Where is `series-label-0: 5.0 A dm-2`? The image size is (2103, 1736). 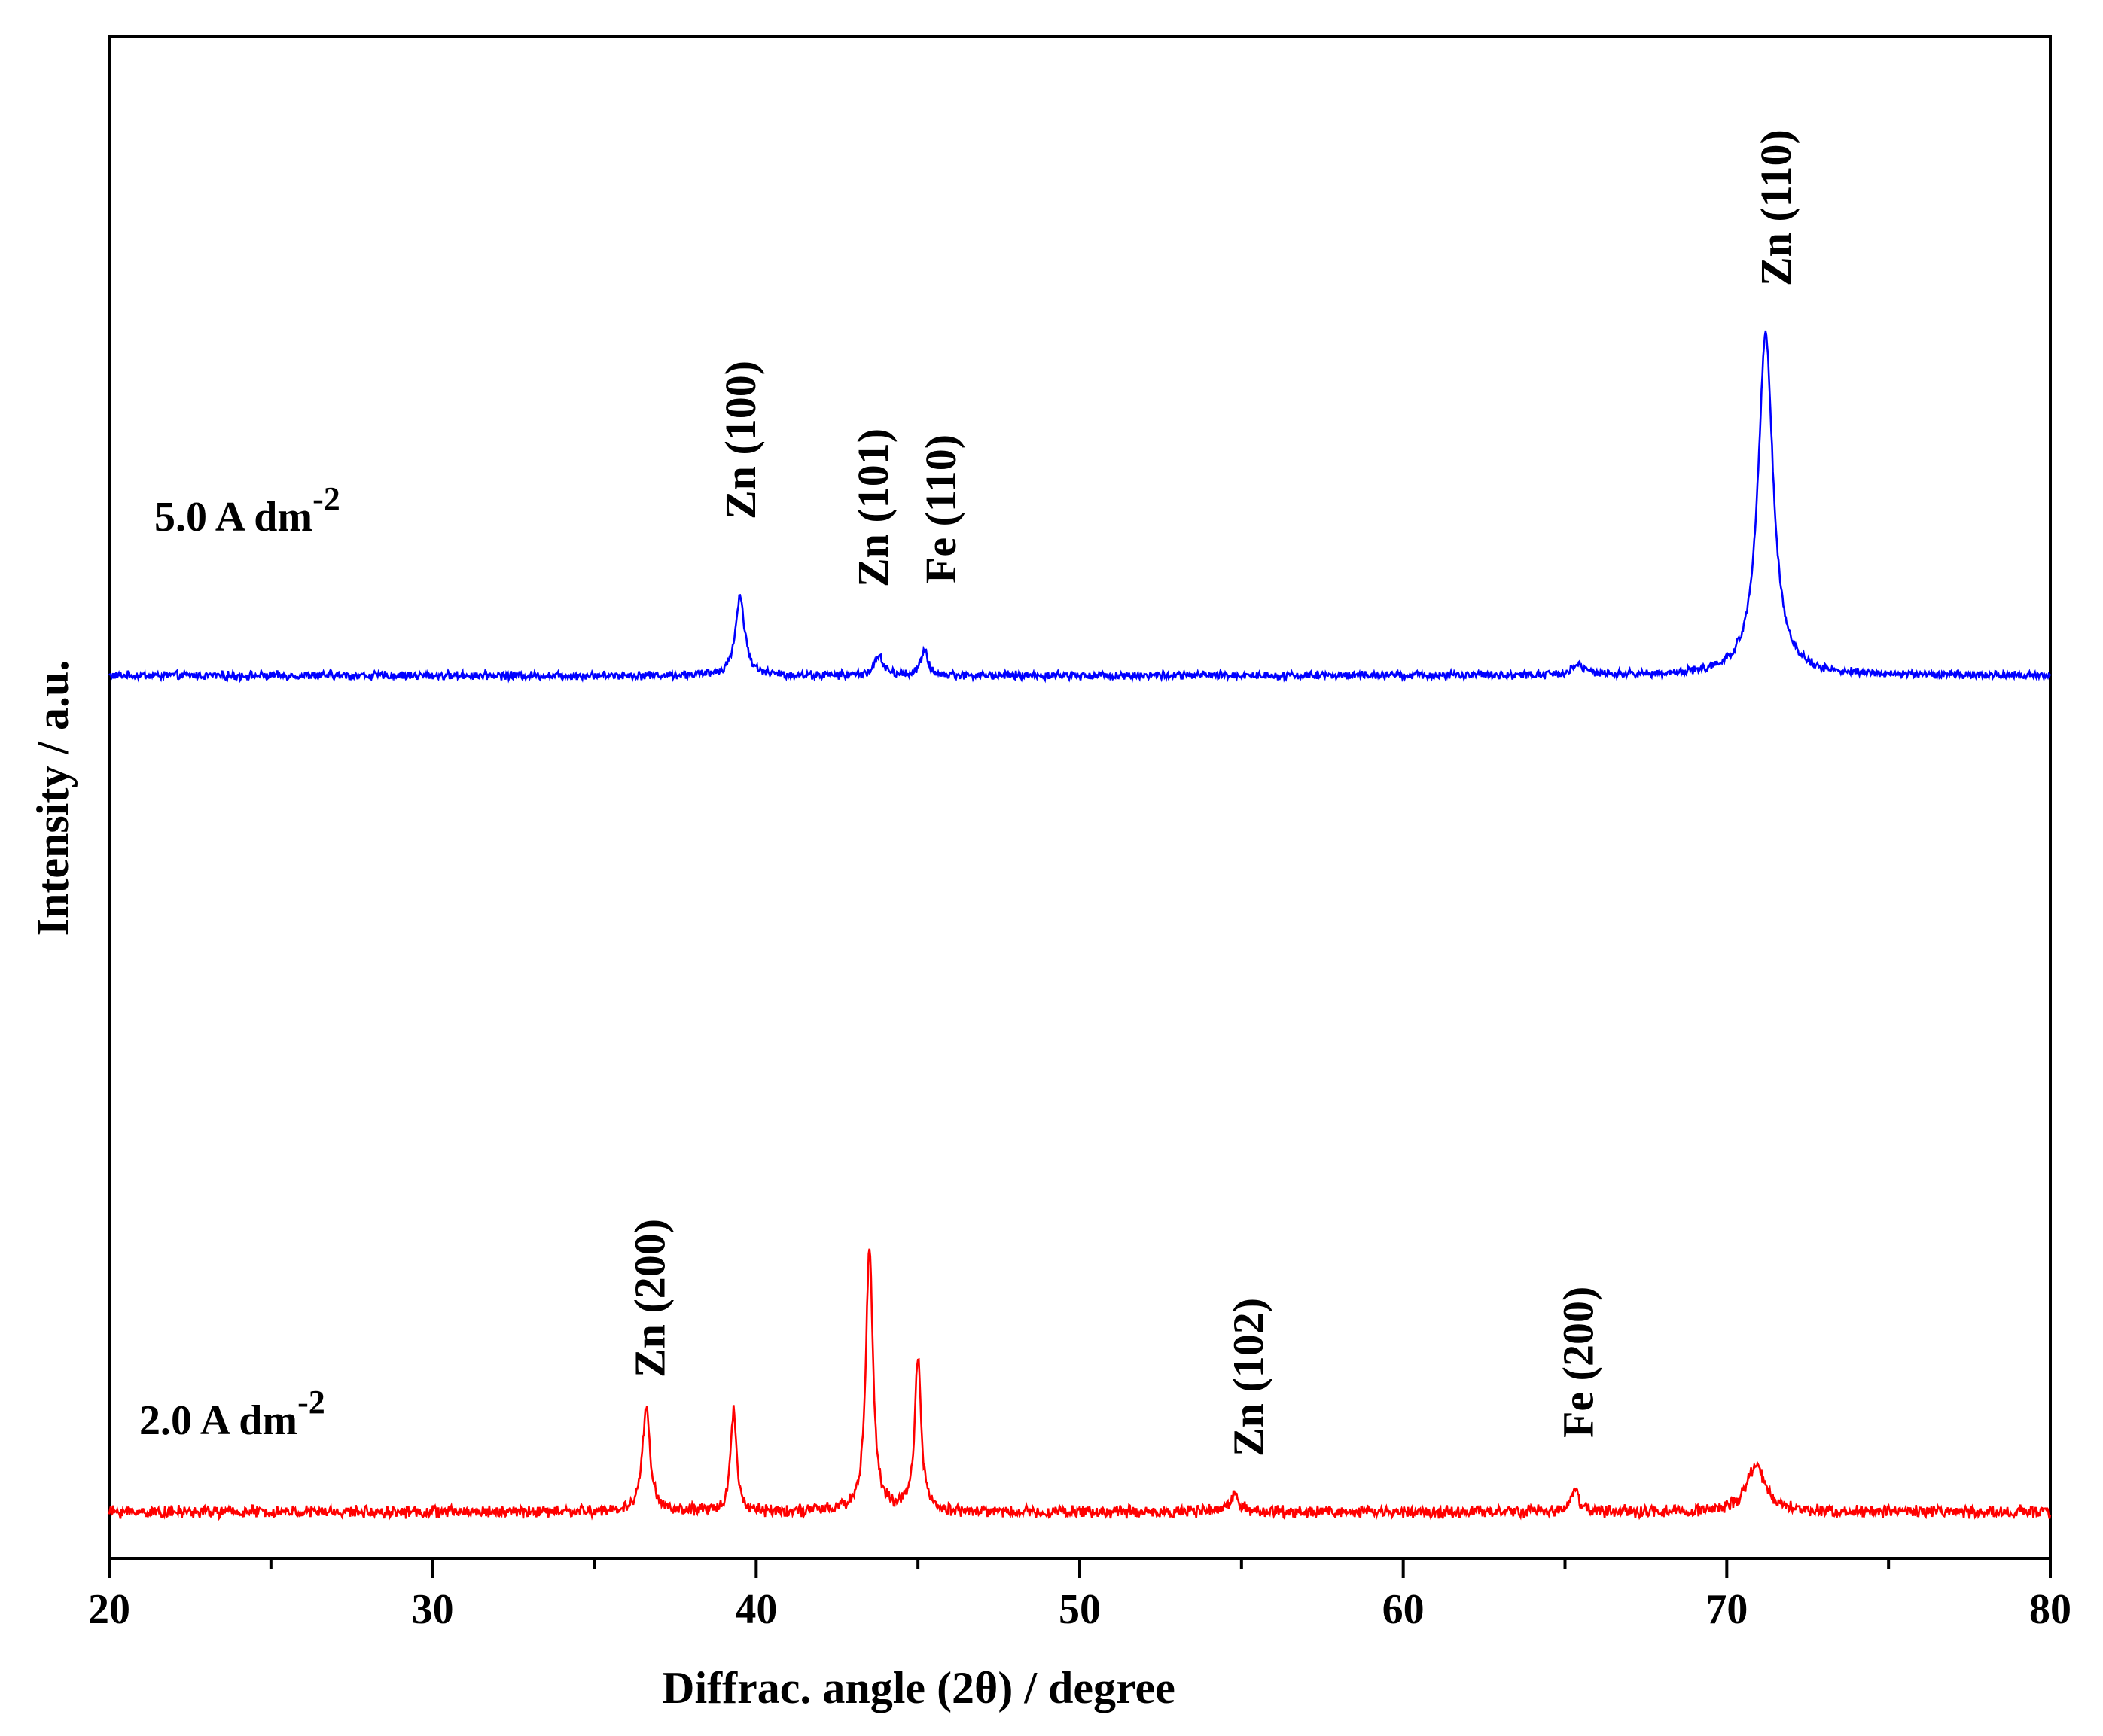 series-label-0: 5.0 A dm-2 is located at coordinates (247, 510).